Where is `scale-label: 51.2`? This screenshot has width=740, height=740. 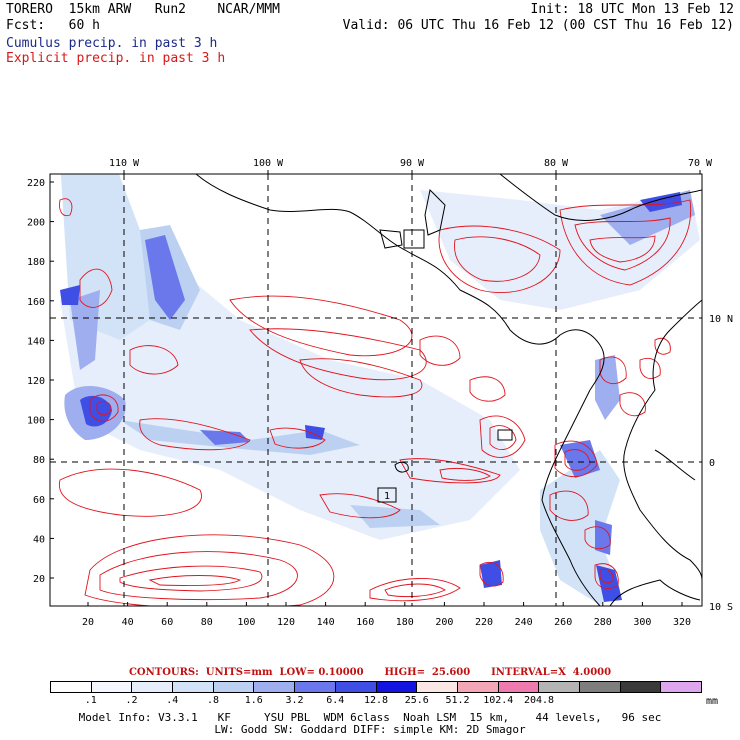
scale-label: 51.2 is located at coordinates (457, 700).